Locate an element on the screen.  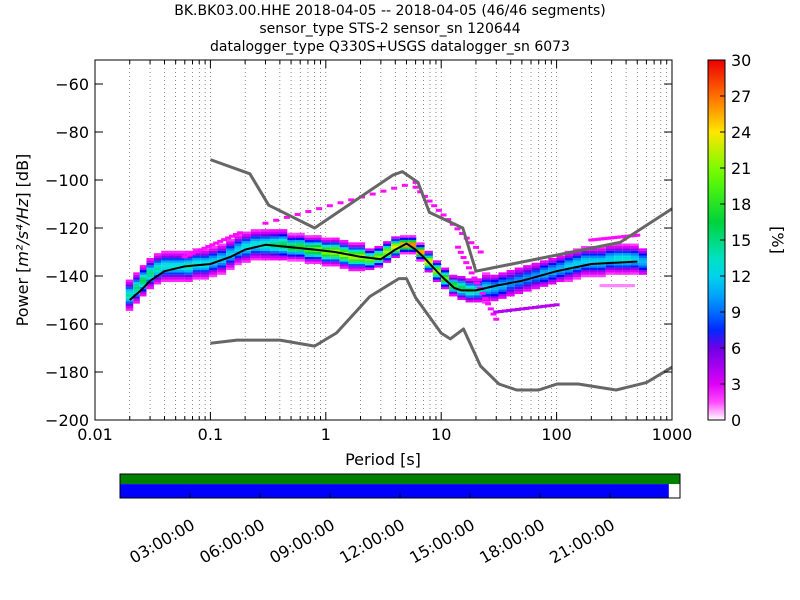
y-axis-label-group: Power [m²/s⁴/Hz] [dB] is located at coordinates (22, 240).